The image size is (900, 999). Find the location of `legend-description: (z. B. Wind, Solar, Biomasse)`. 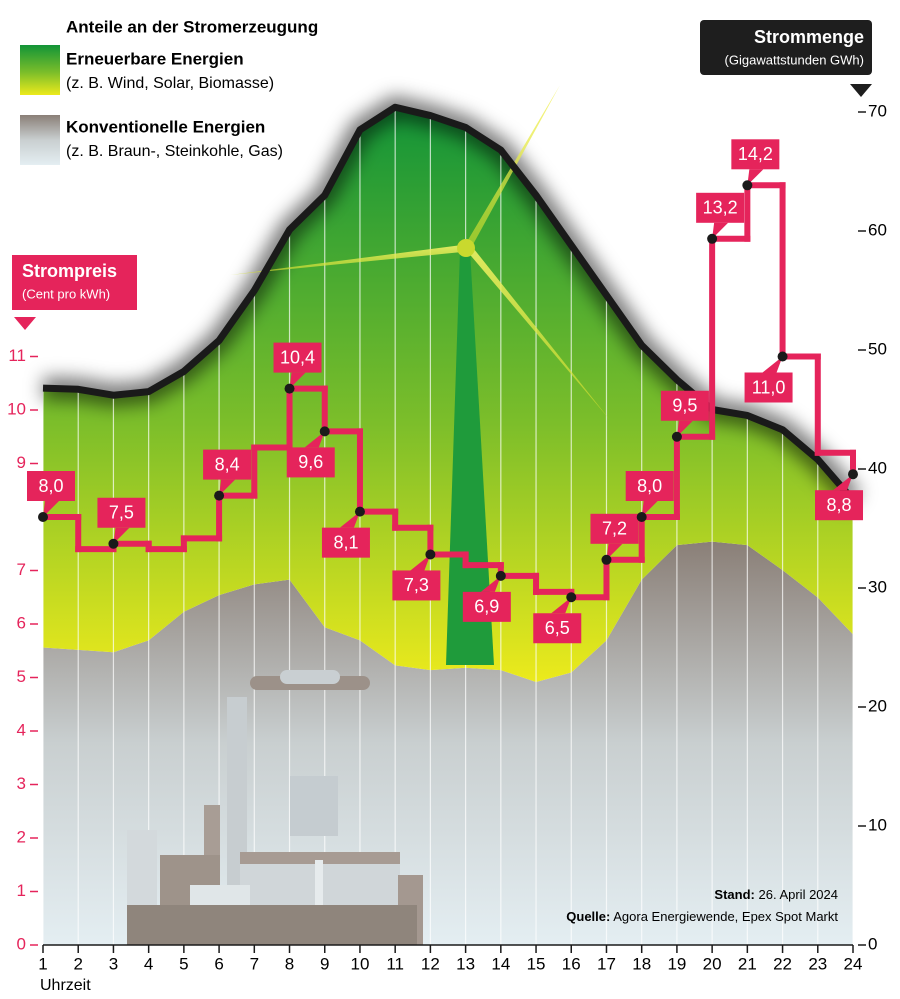

legend-description: (z. B. Wind, Solar, Biomasse) is located at coordinates (170, 83).